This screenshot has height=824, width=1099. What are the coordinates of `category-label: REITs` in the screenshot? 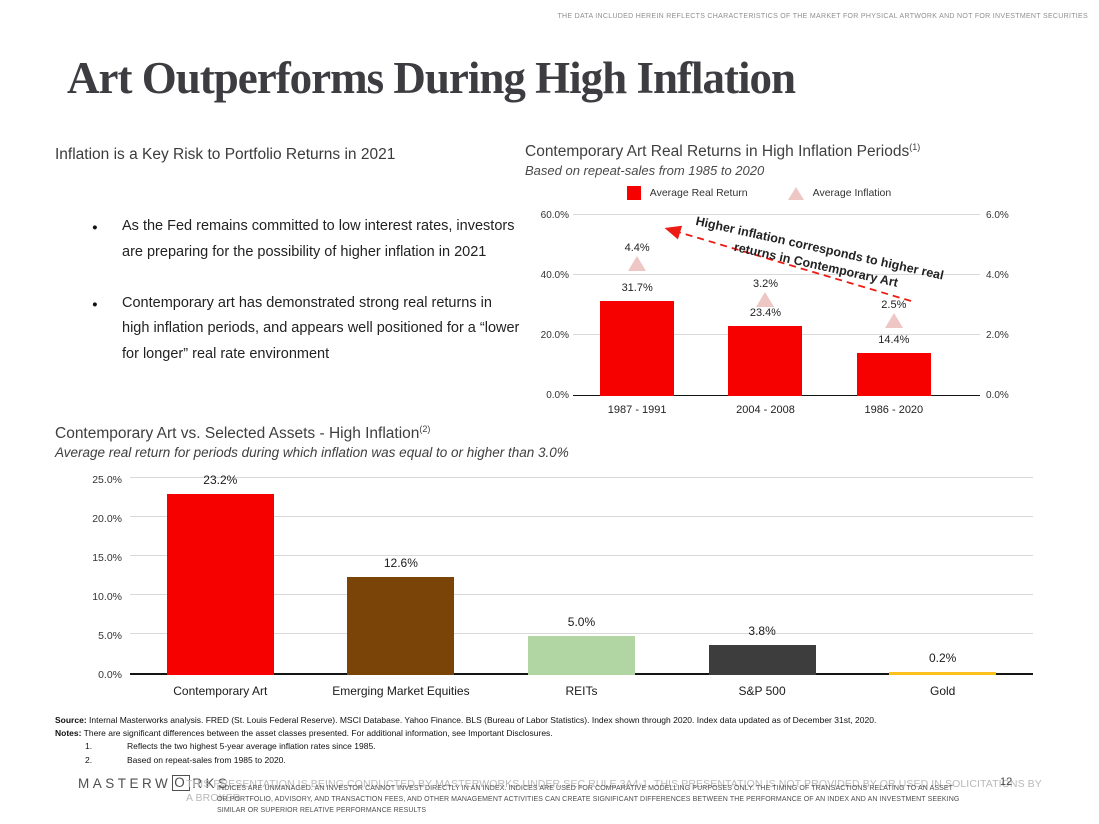 It's located at (581, 691).